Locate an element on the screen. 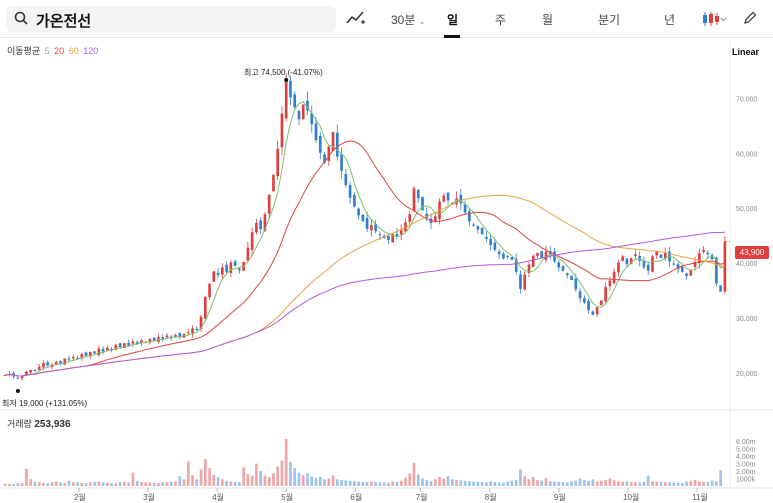  tab-month: 월 is located at coordinates (548, 20).